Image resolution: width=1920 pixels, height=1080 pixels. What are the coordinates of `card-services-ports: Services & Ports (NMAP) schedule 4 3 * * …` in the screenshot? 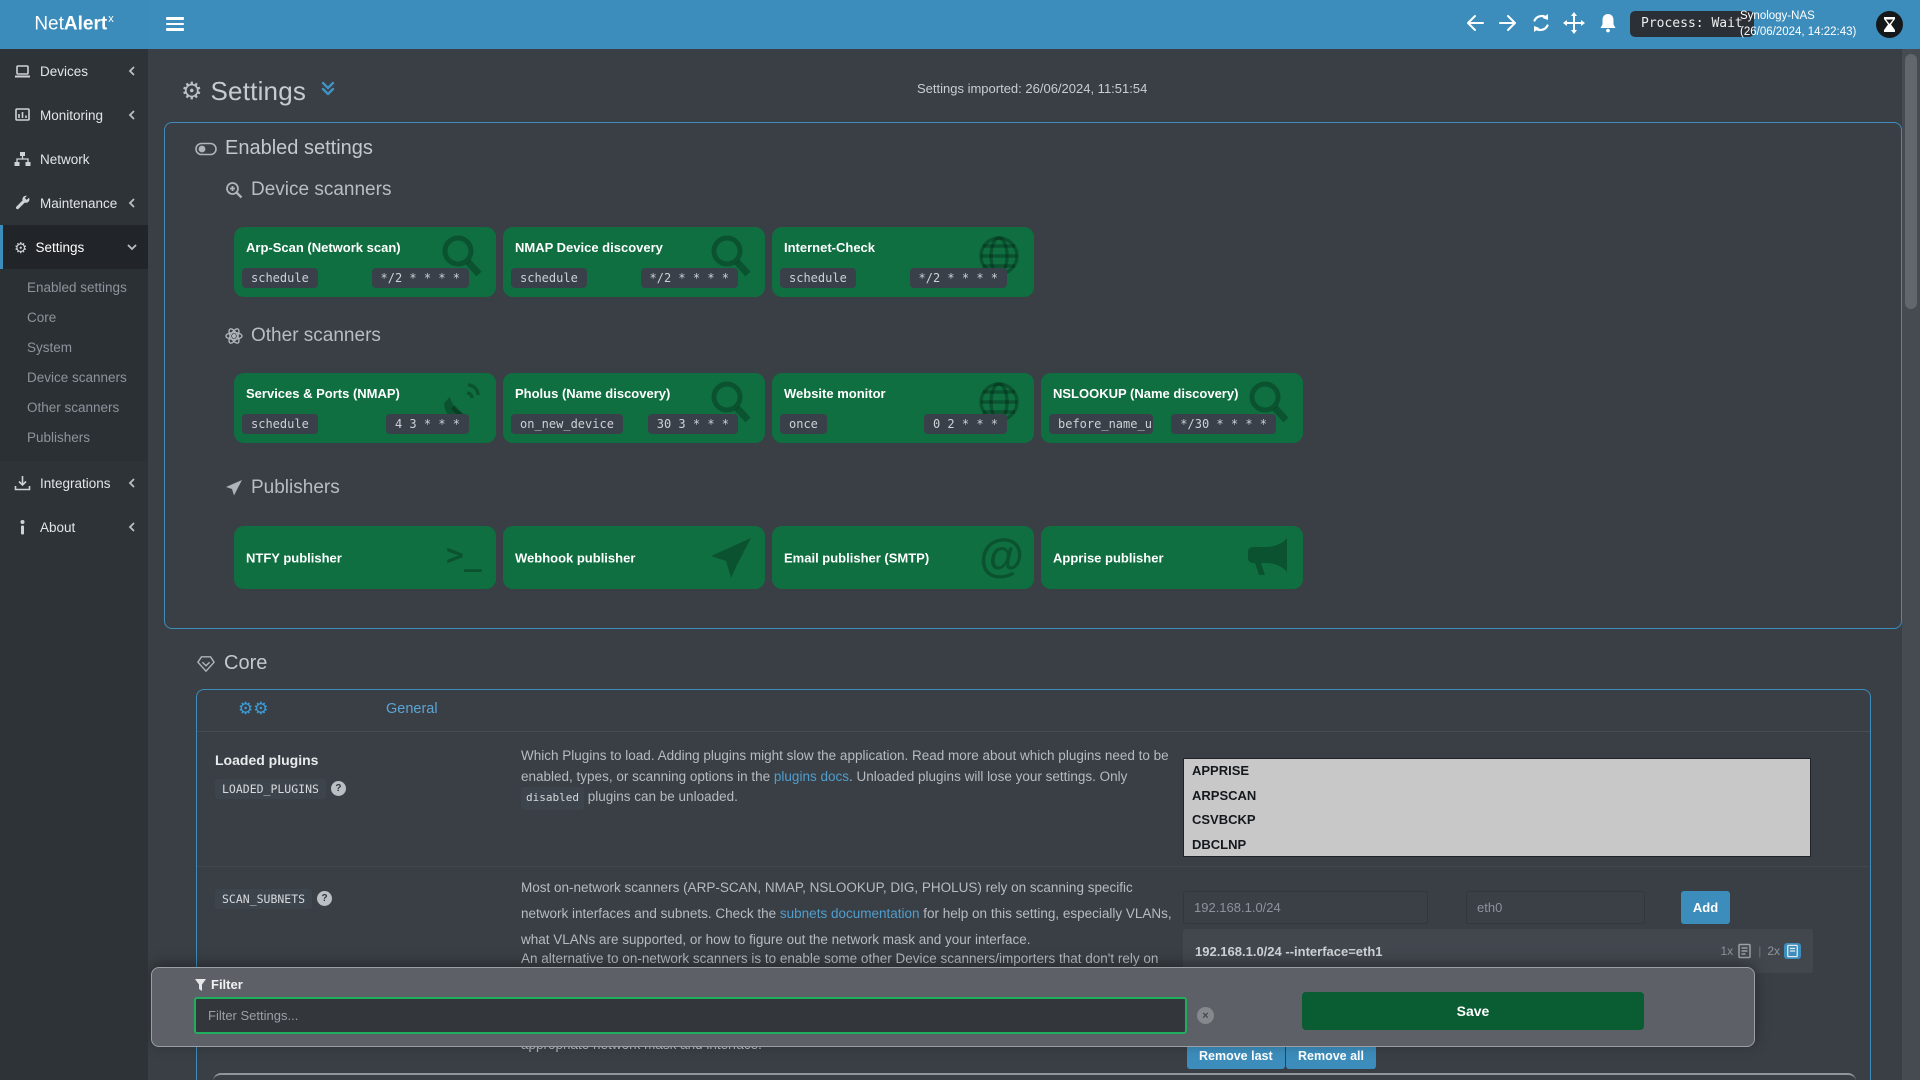 It's located at (365, 408).